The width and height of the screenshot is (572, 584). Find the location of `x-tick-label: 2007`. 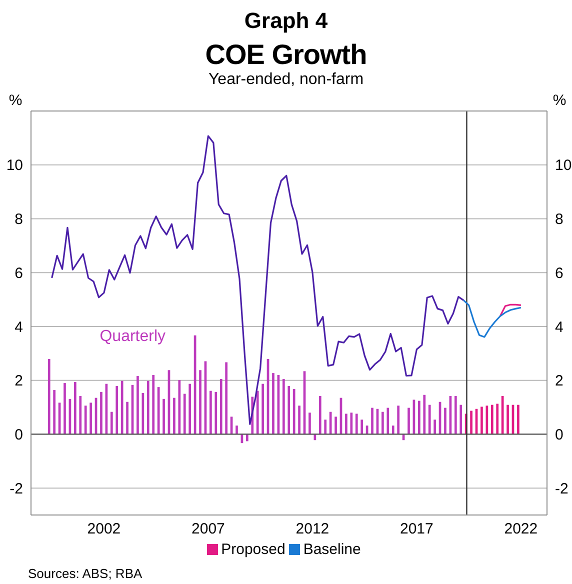

x-tick-label: 2007 is located at coordinates (208, 529).